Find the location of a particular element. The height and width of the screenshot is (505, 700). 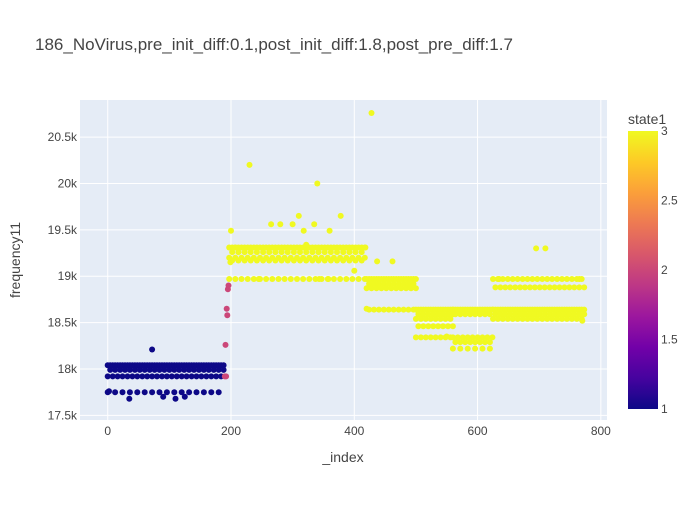

y-tick-label: 18.5k is located at coordinates (63, 323).